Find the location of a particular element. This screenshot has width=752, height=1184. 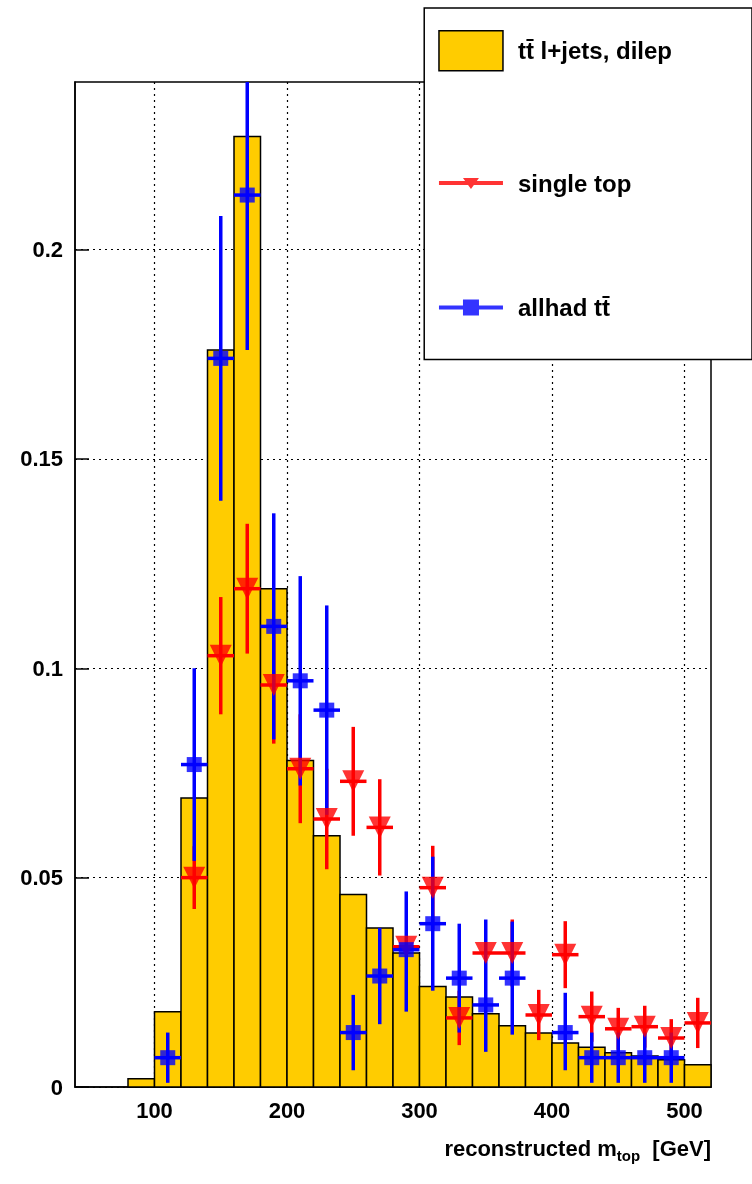

legend-label: allhad tt̄ is located at coordinates (563, 307).